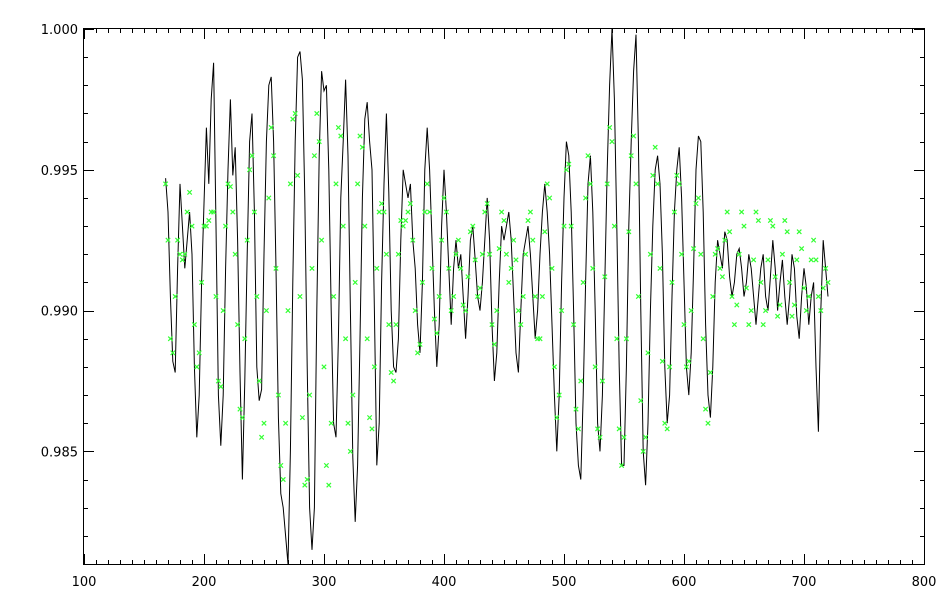  I want to click on y-tick-label: 0.985, so click(59, 452).